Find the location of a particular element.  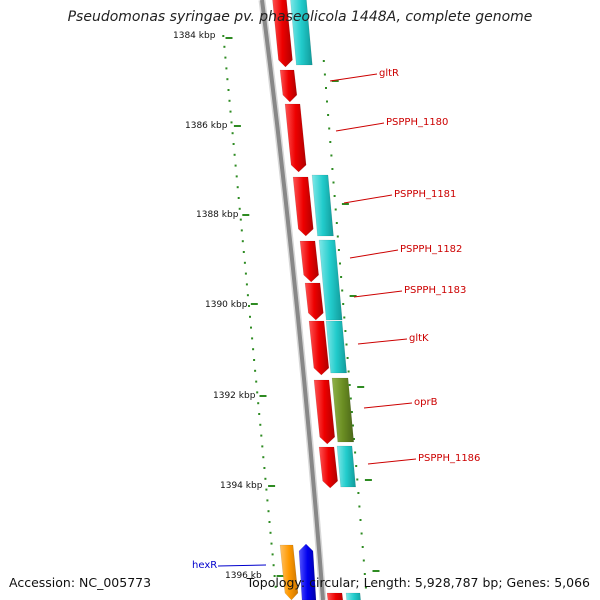

gene-label-oprB: oprB is located at coordinates (426, 402).